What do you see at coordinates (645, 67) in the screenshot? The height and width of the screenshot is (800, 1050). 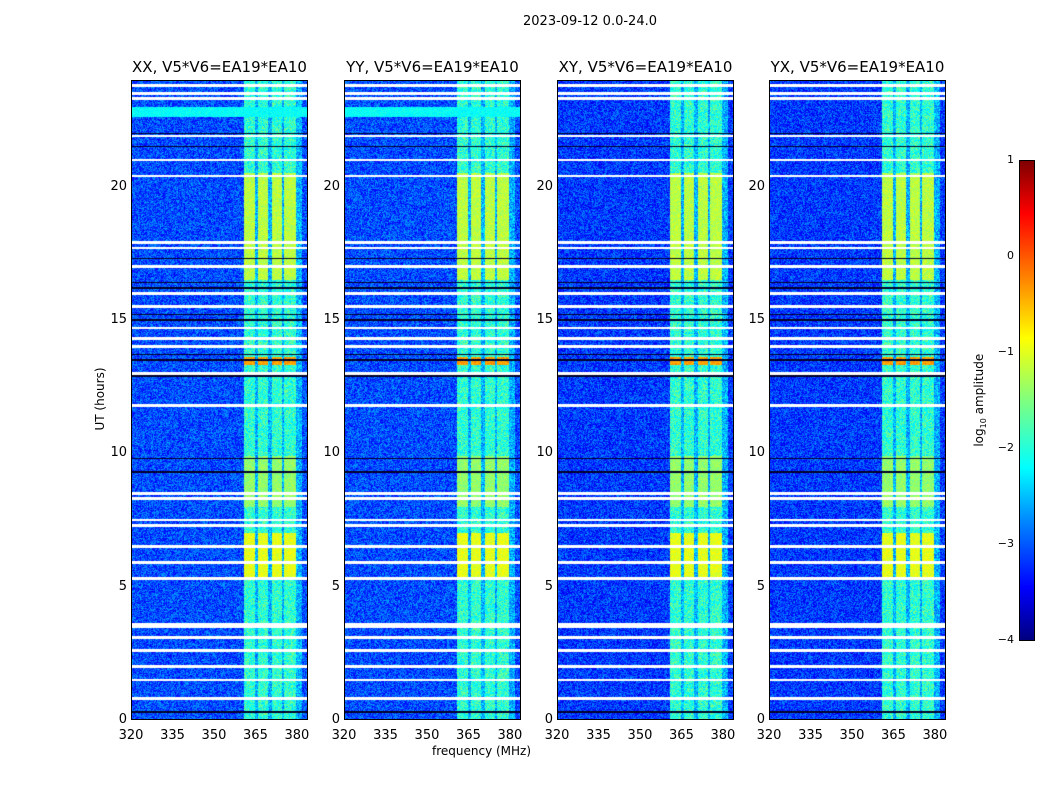 I see `panel-title: XY, V5*V6=EA19*EA10` at bounding box center [645, 67].